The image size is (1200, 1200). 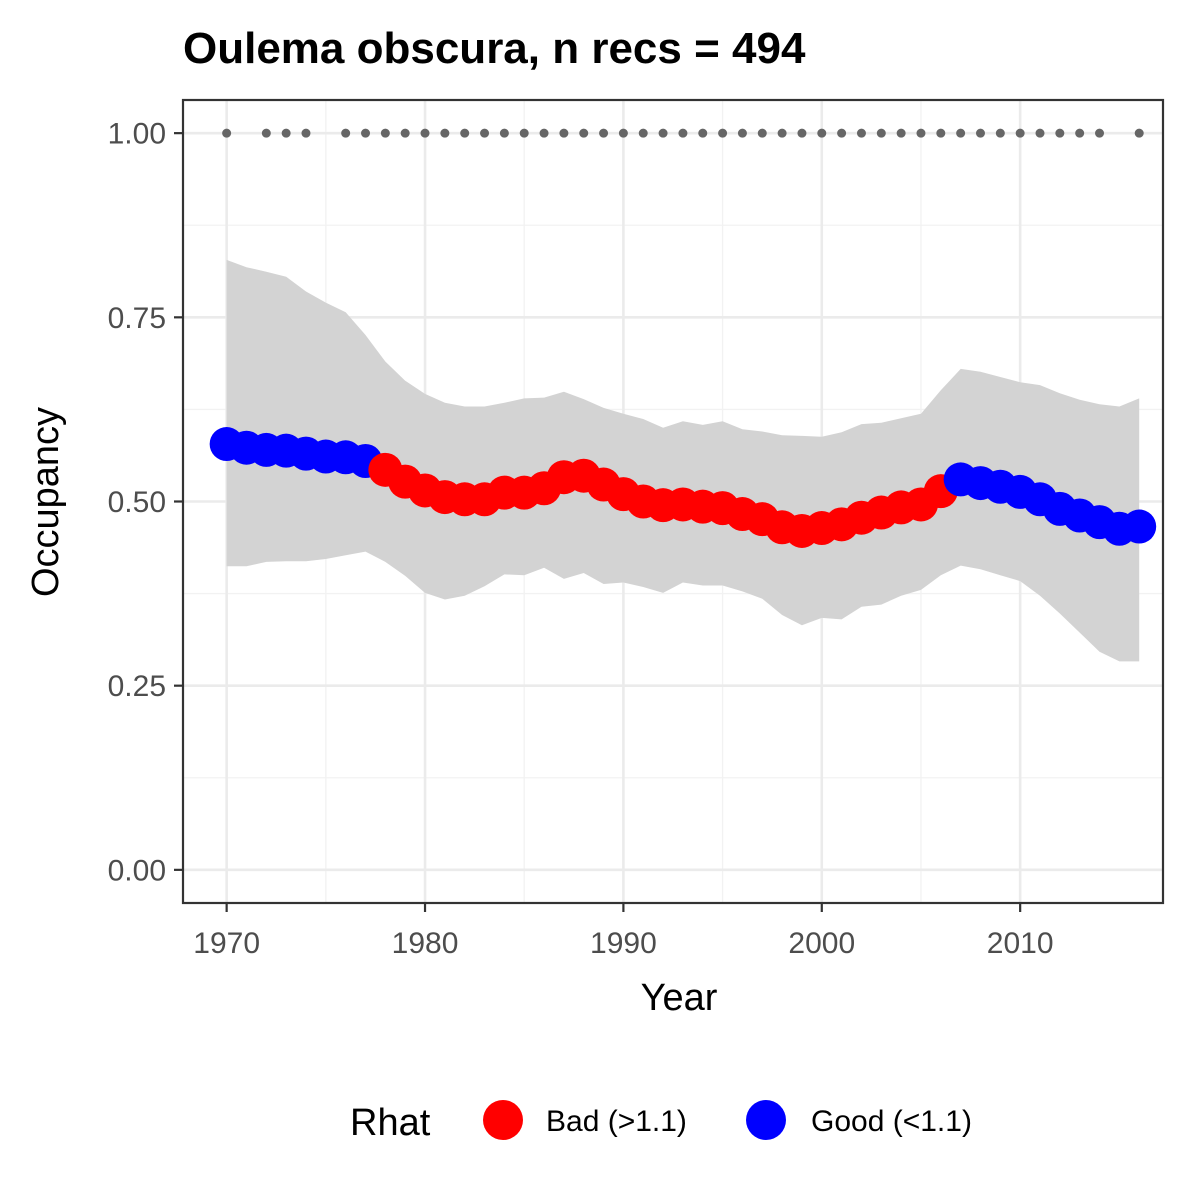 What do you see at coordinates (766, 1120) in the screenshot?
I see `legend-key-good` at bounding box center [766, 1120].